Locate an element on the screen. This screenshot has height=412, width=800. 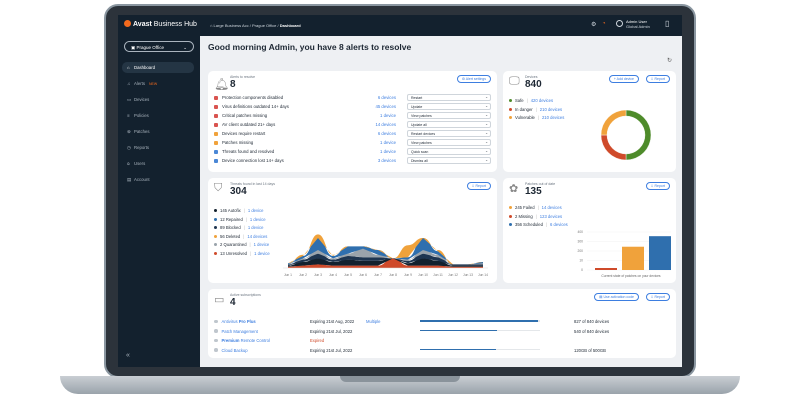
subscription-name-link: Cloud Backup is located at coordinates (235, 350).